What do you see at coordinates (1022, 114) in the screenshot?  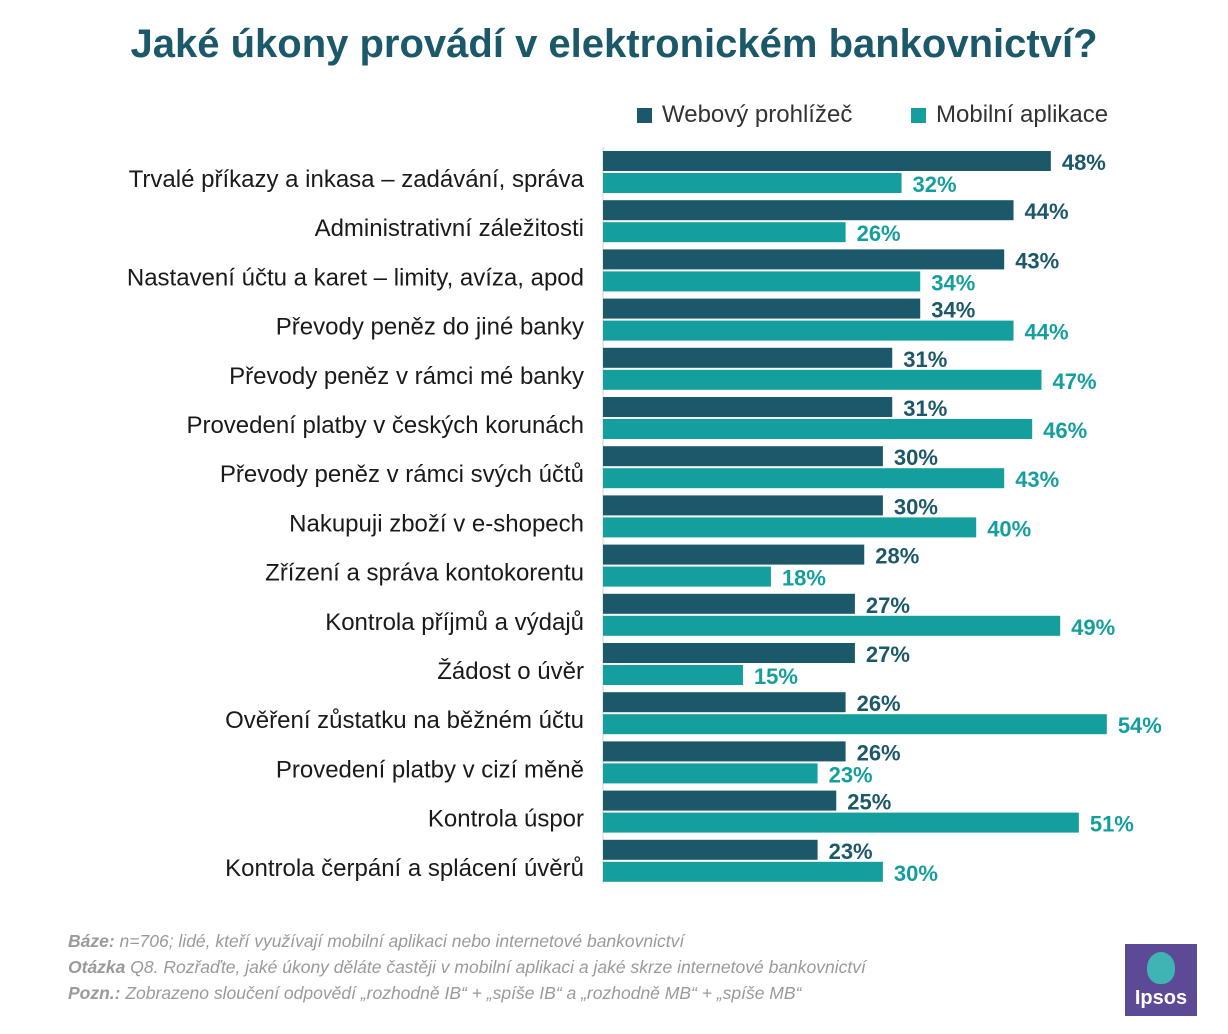 I see `legend-mobile-label: Mobilní aplikace` at bounding box center [1022, 114].